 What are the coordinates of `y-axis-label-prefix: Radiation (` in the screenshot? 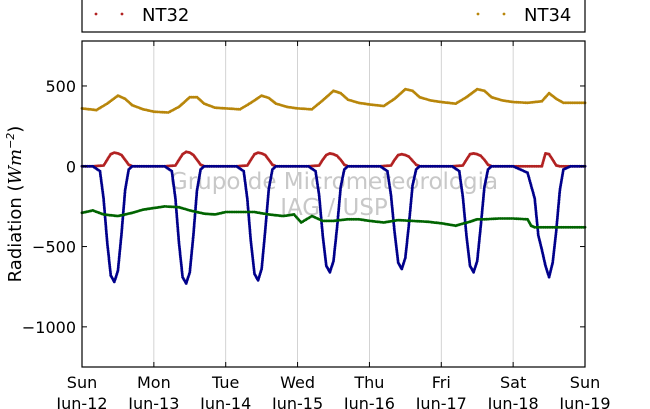 It's located at (15, 234).